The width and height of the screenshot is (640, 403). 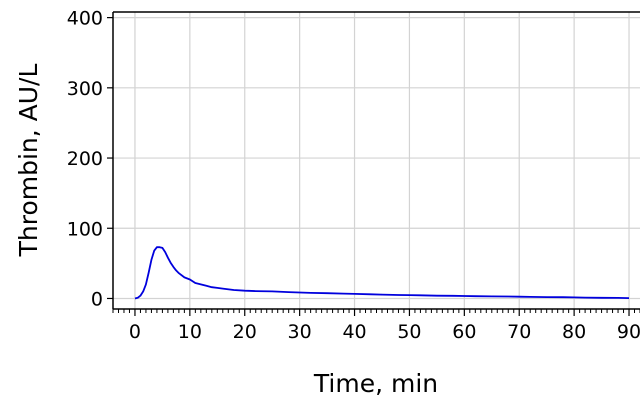 I want to click on y-tick-labels: 0 100 200 300 400, so click(x=85, y=159).